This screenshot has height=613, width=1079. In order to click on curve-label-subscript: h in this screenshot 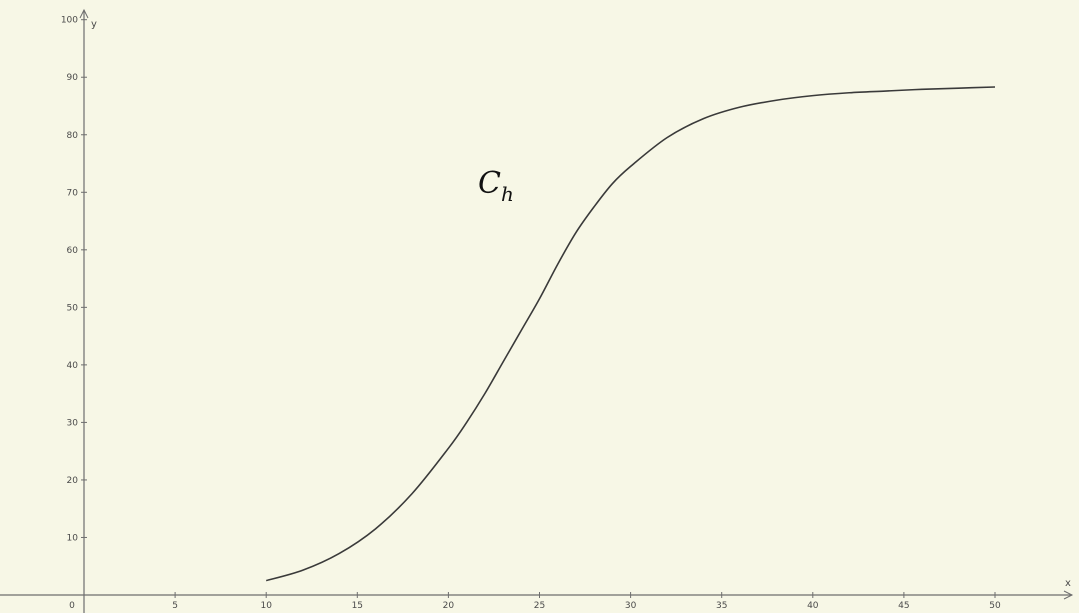, I will do `click(507, 194)`.